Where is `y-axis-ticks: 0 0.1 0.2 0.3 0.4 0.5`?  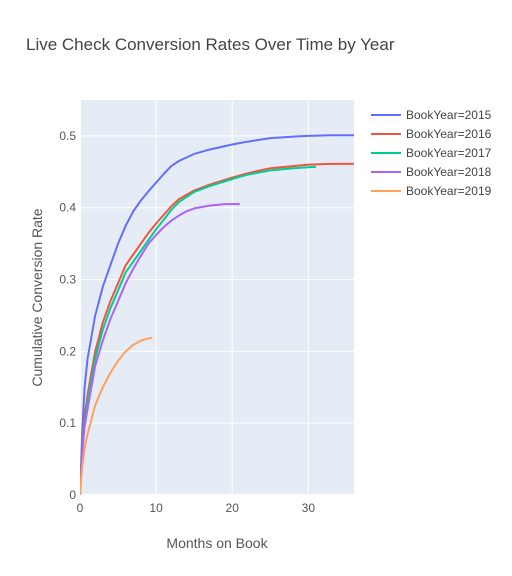 y-axis-ticks: 0 0.1 0.2 0.3 0.4 0.5 is located at coordinates (67, 315).